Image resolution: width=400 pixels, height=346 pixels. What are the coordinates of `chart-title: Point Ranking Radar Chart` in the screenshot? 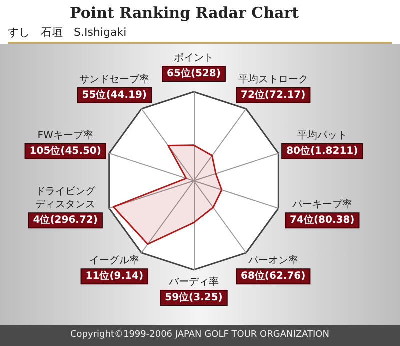 It's located at (185, 13).